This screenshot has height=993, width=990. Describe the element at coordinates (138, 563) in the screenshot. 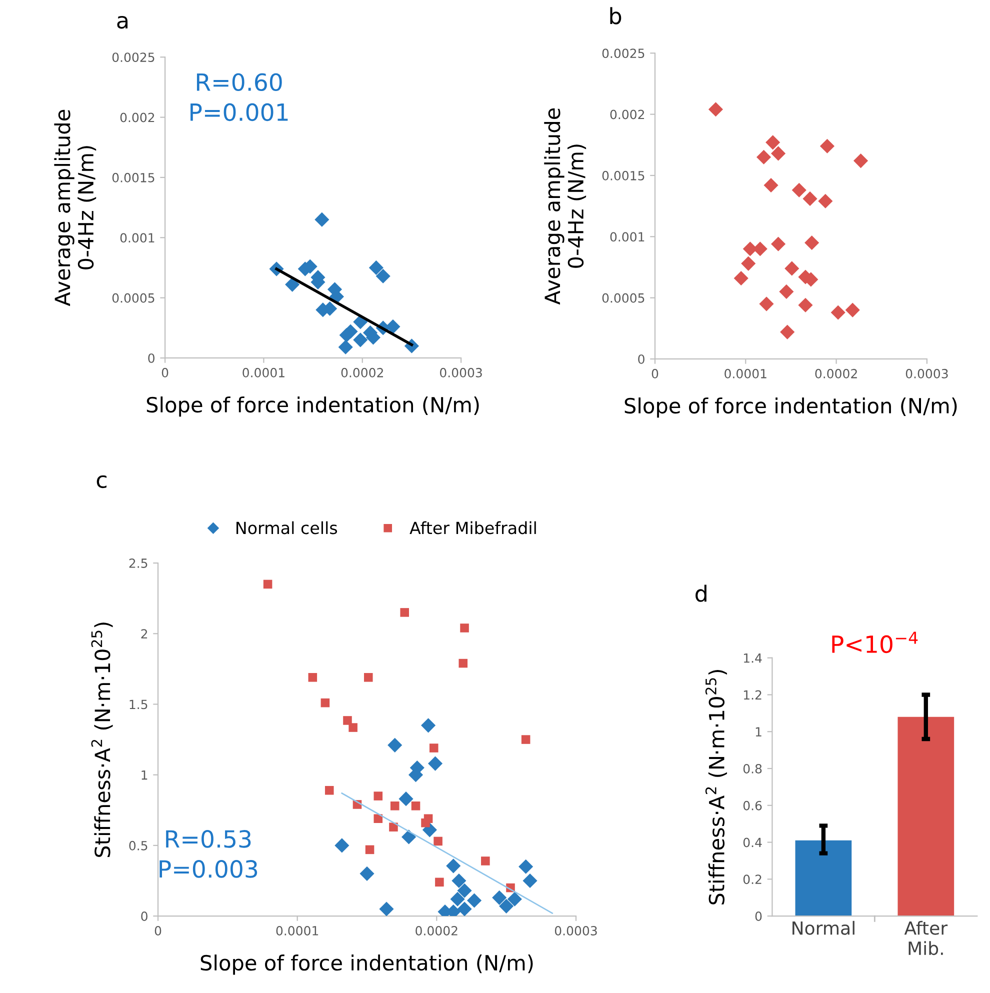

I see `y-tick-label: 2.5` at that location.